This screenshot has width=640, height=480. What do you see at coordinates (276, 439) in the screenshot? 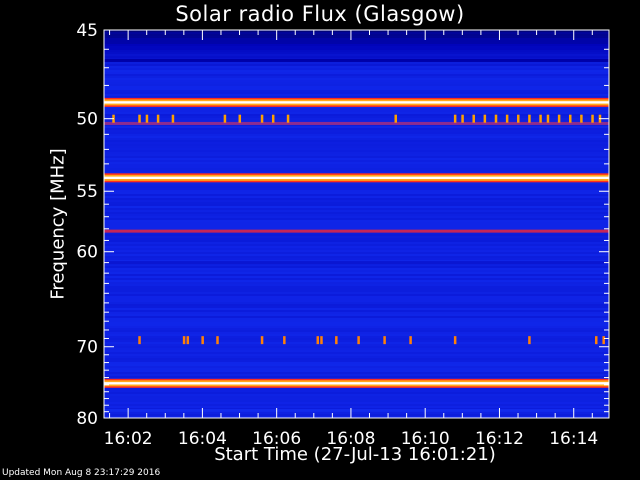
I see `x-tick-label: 16:06` at bounding box center [276, 439].